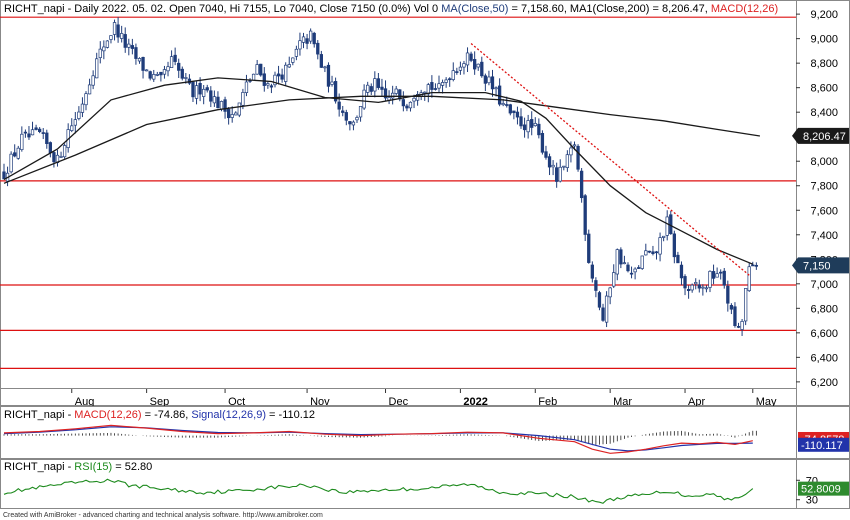 The height and width of the screenshot is (520, 850). Describe the element at coordinates (78, 467) in the screenshot. I see `rsi-pane-header: RICHT_napi - RSI(15) = 52.80` at that location.